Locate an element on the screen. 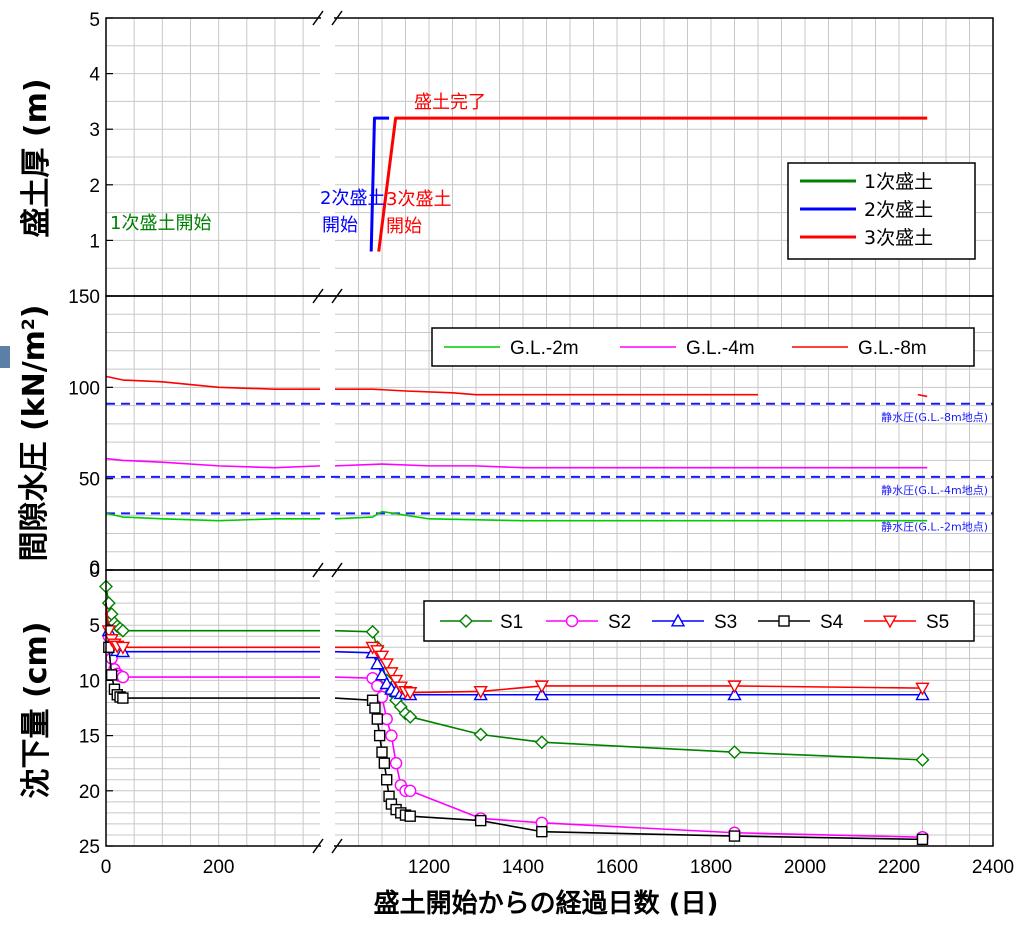  side-tab-marker is located at coordinates (5, 357).